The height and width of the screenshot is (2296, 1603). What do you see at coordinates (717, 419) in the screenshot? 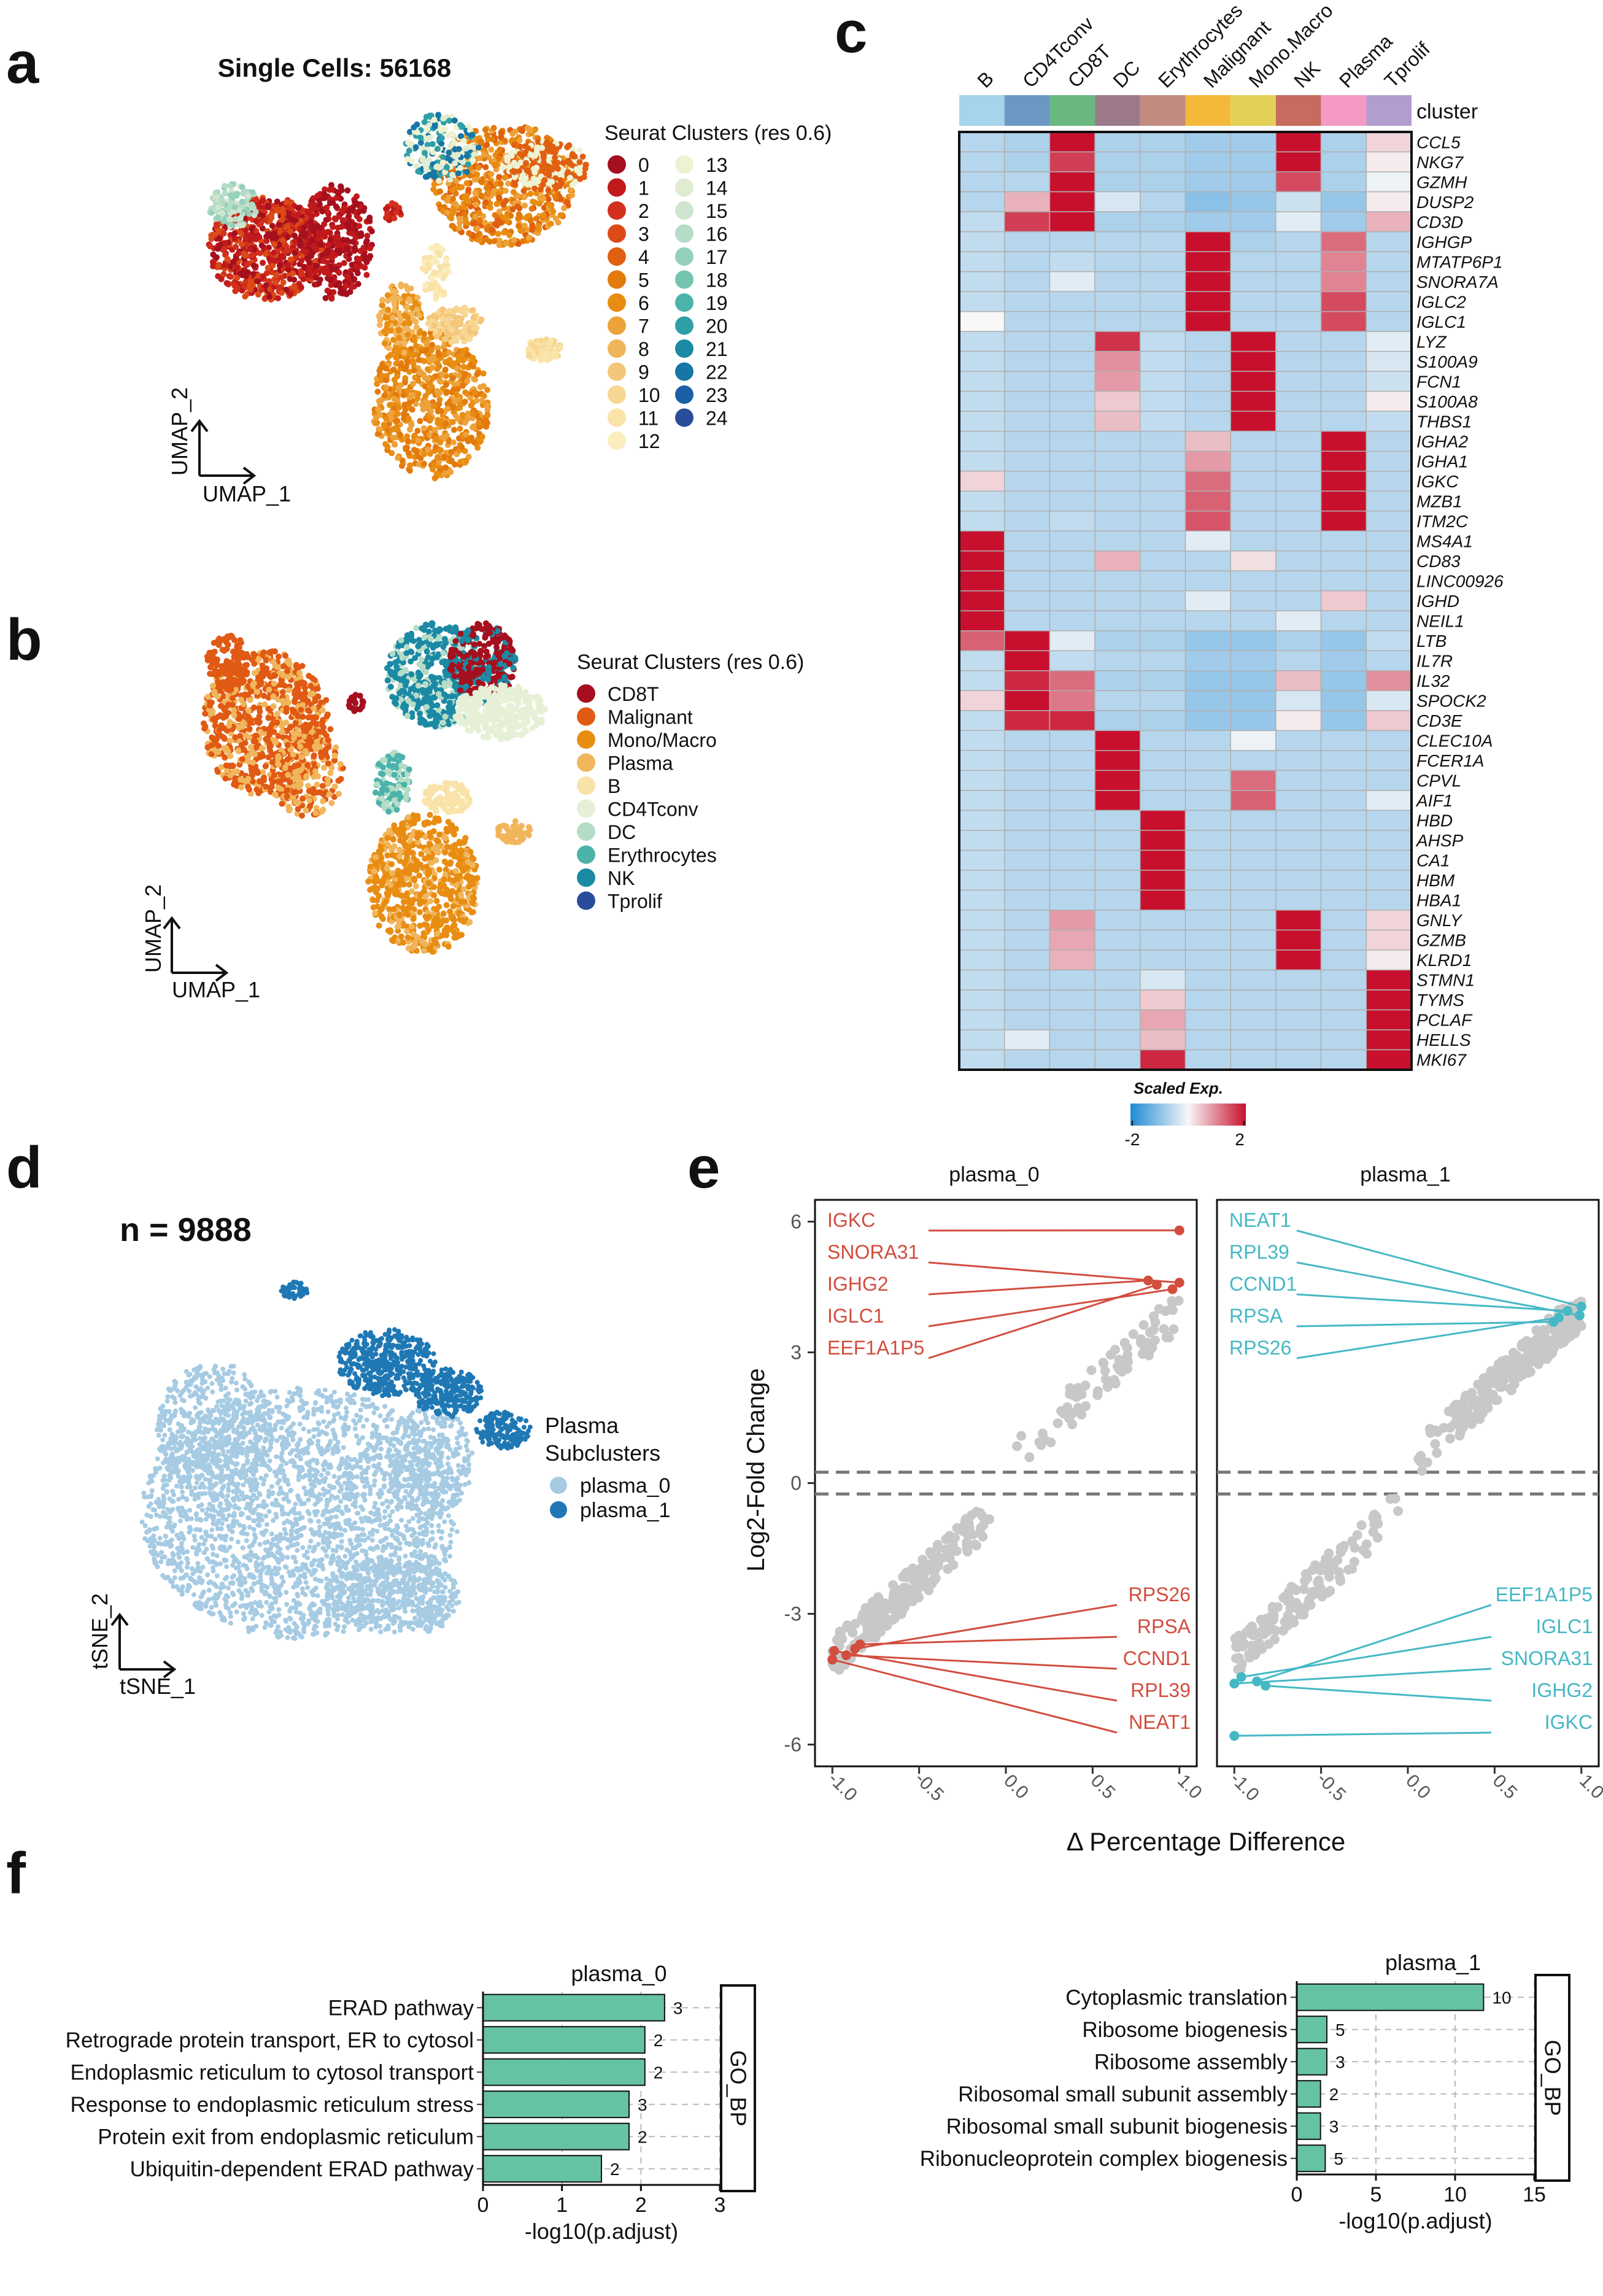
I see `umap-a-legend-label: 24` at bounding box center [717, 419].